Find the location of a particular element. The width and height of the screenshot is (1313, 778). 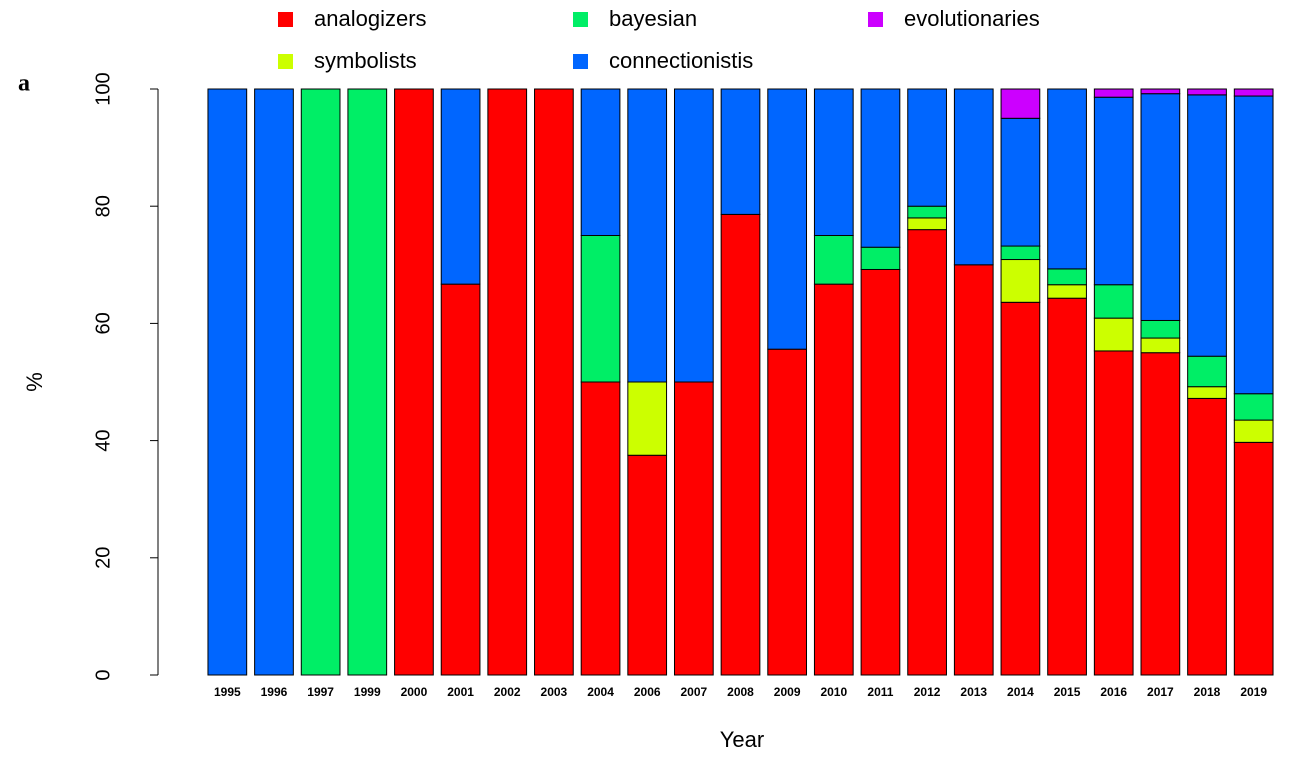

x-tick-label: 2011 is located at coordinates (880, 692).